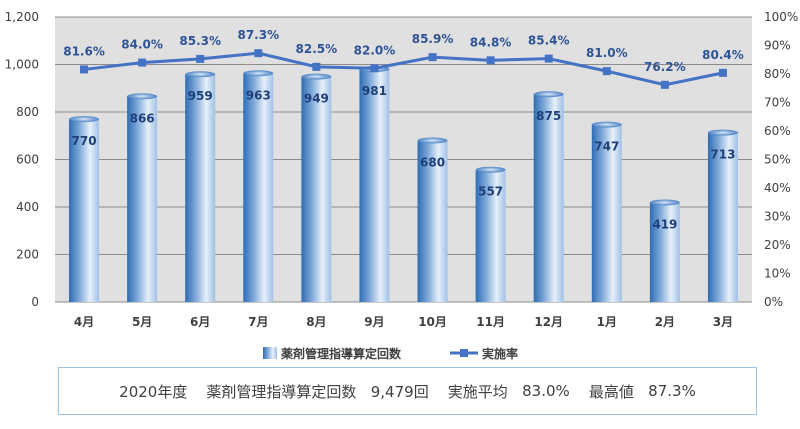 Image resolution: width=800 pixels, height=429 pixels. What do you see at coordinates (781, 17) in the screenshot?
I see `y-right-tick-label: 100%` at bounding box center [781, 17].